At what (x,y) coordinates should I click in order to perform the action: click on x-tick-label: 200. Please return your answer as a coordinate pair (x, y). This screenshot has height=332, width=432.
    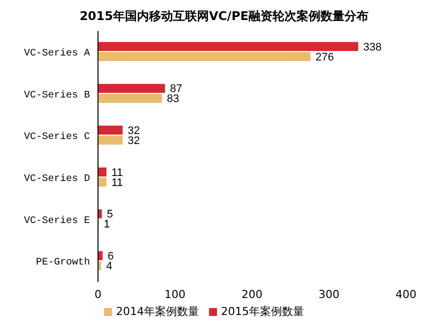
    Looking at the image, I should click on (252, 294).